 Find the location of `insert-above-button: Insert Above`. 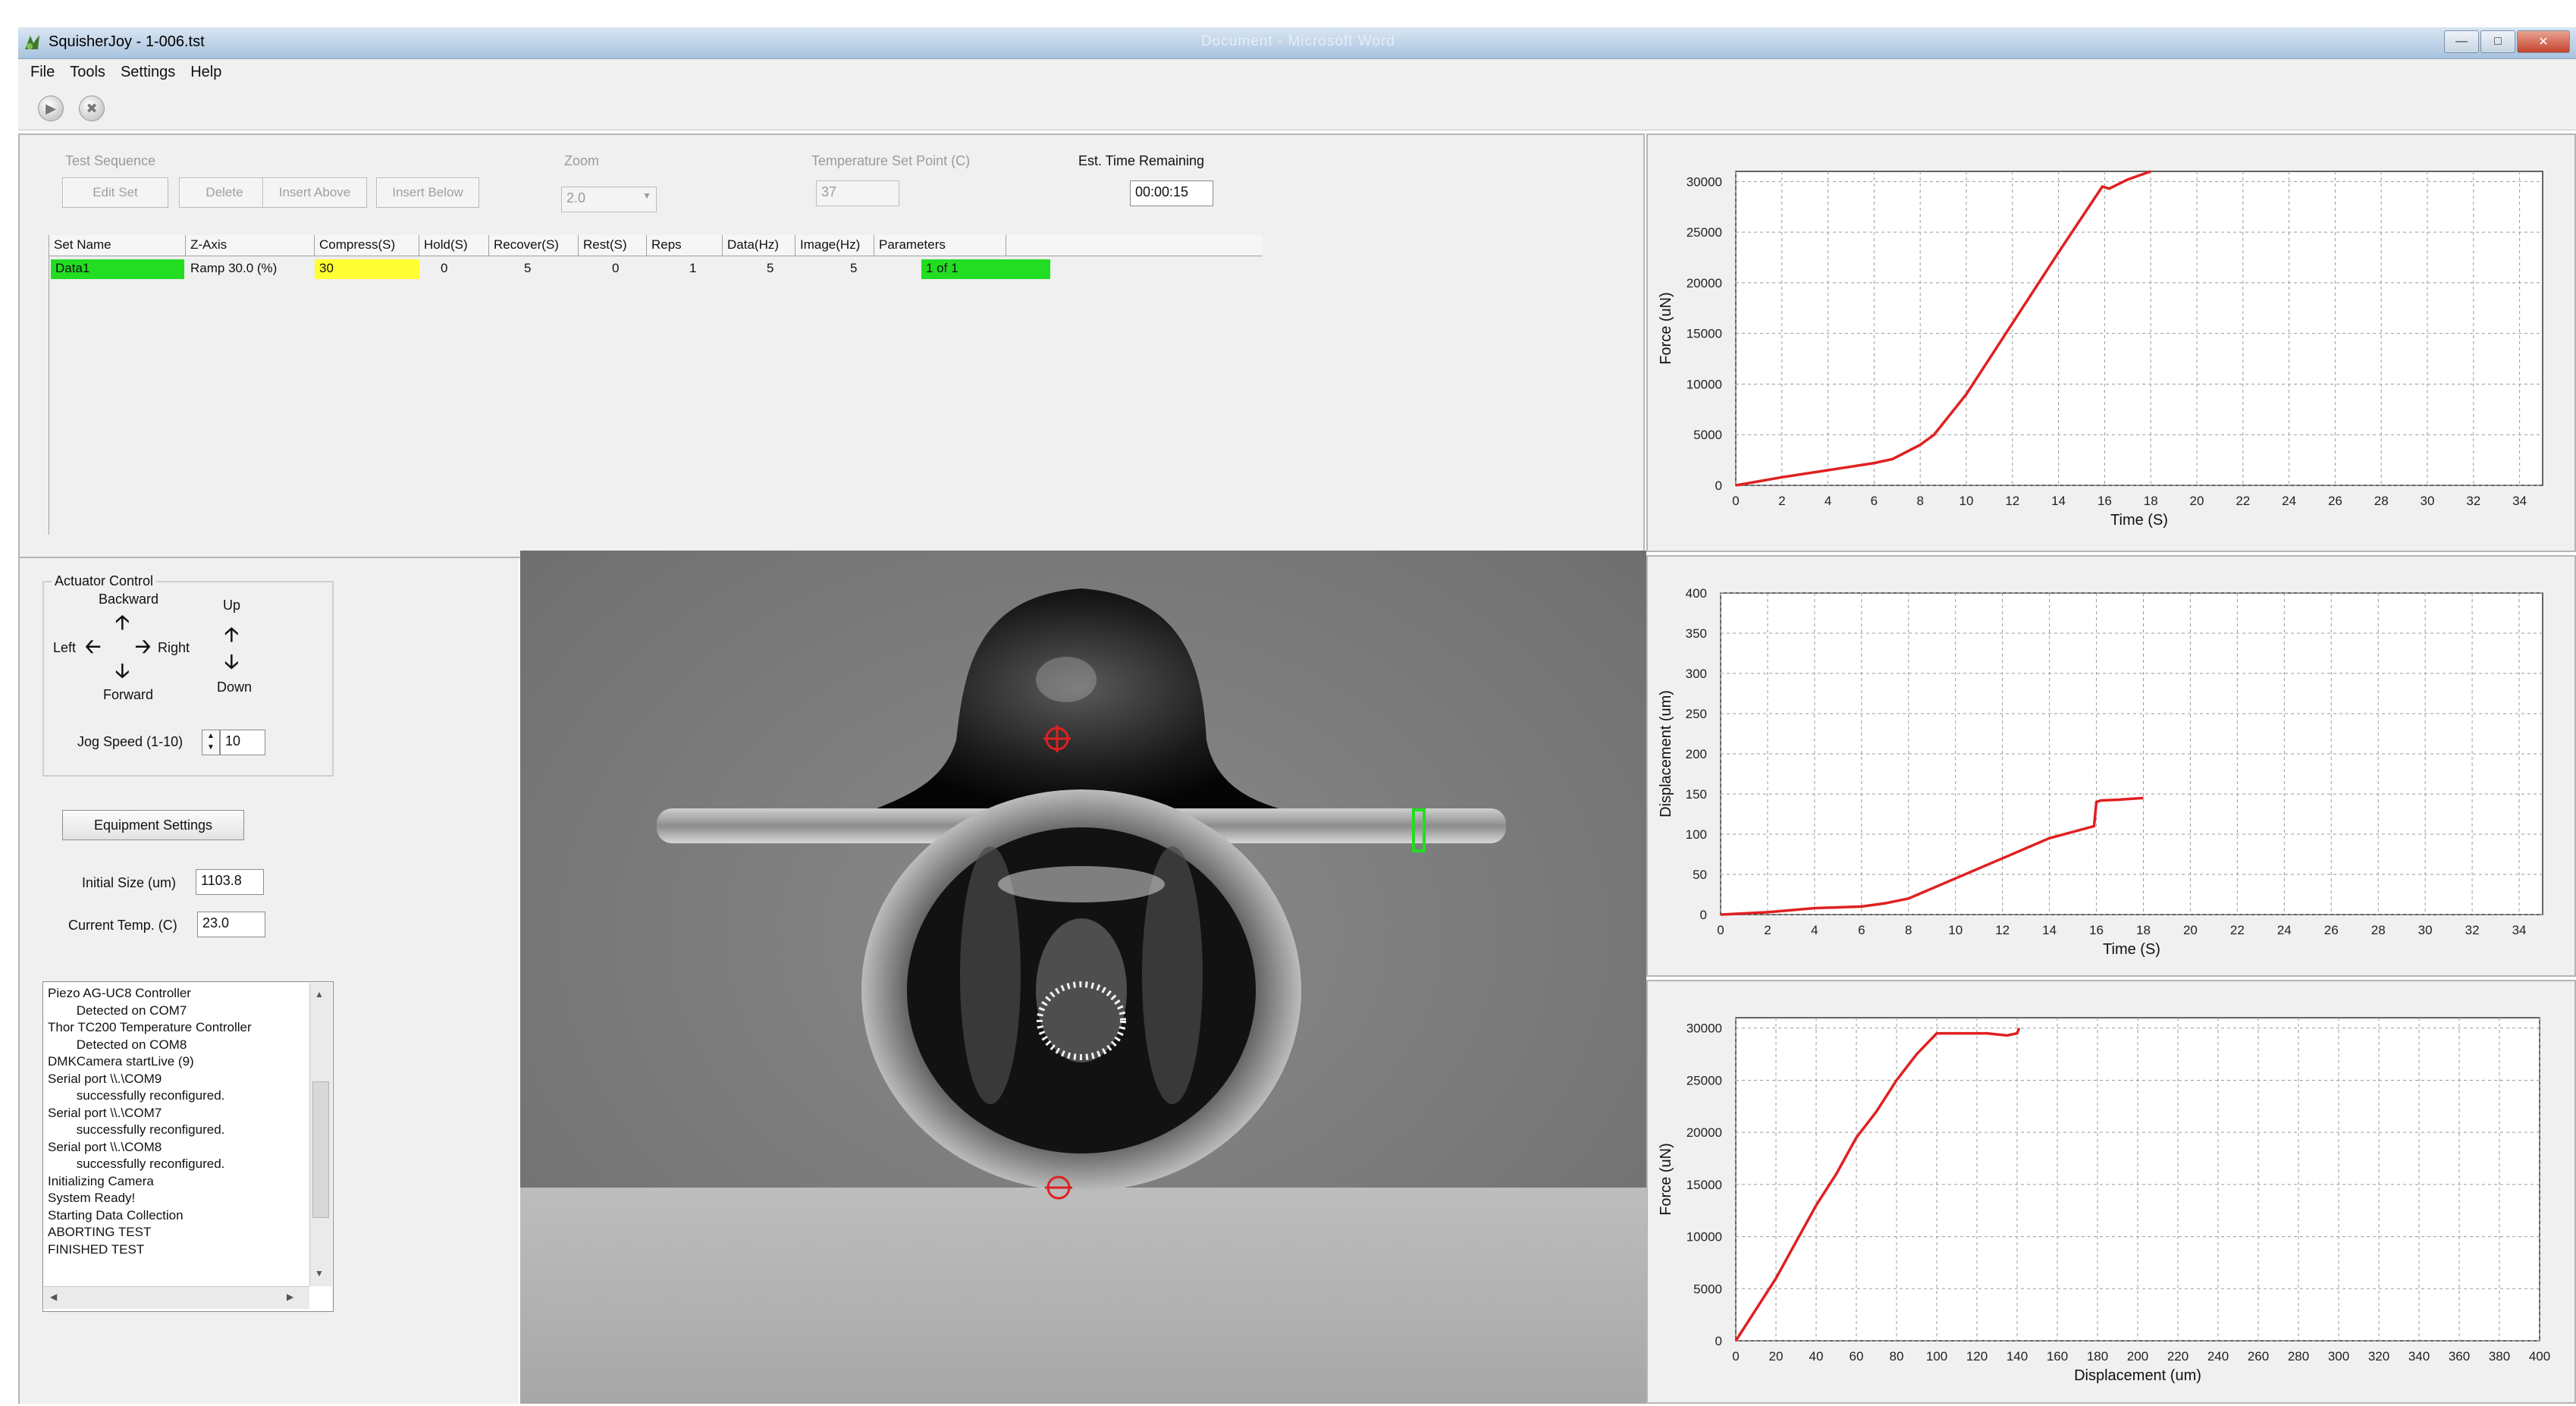

insert-above-button: Insert Above is located at coordinates (314, 192).